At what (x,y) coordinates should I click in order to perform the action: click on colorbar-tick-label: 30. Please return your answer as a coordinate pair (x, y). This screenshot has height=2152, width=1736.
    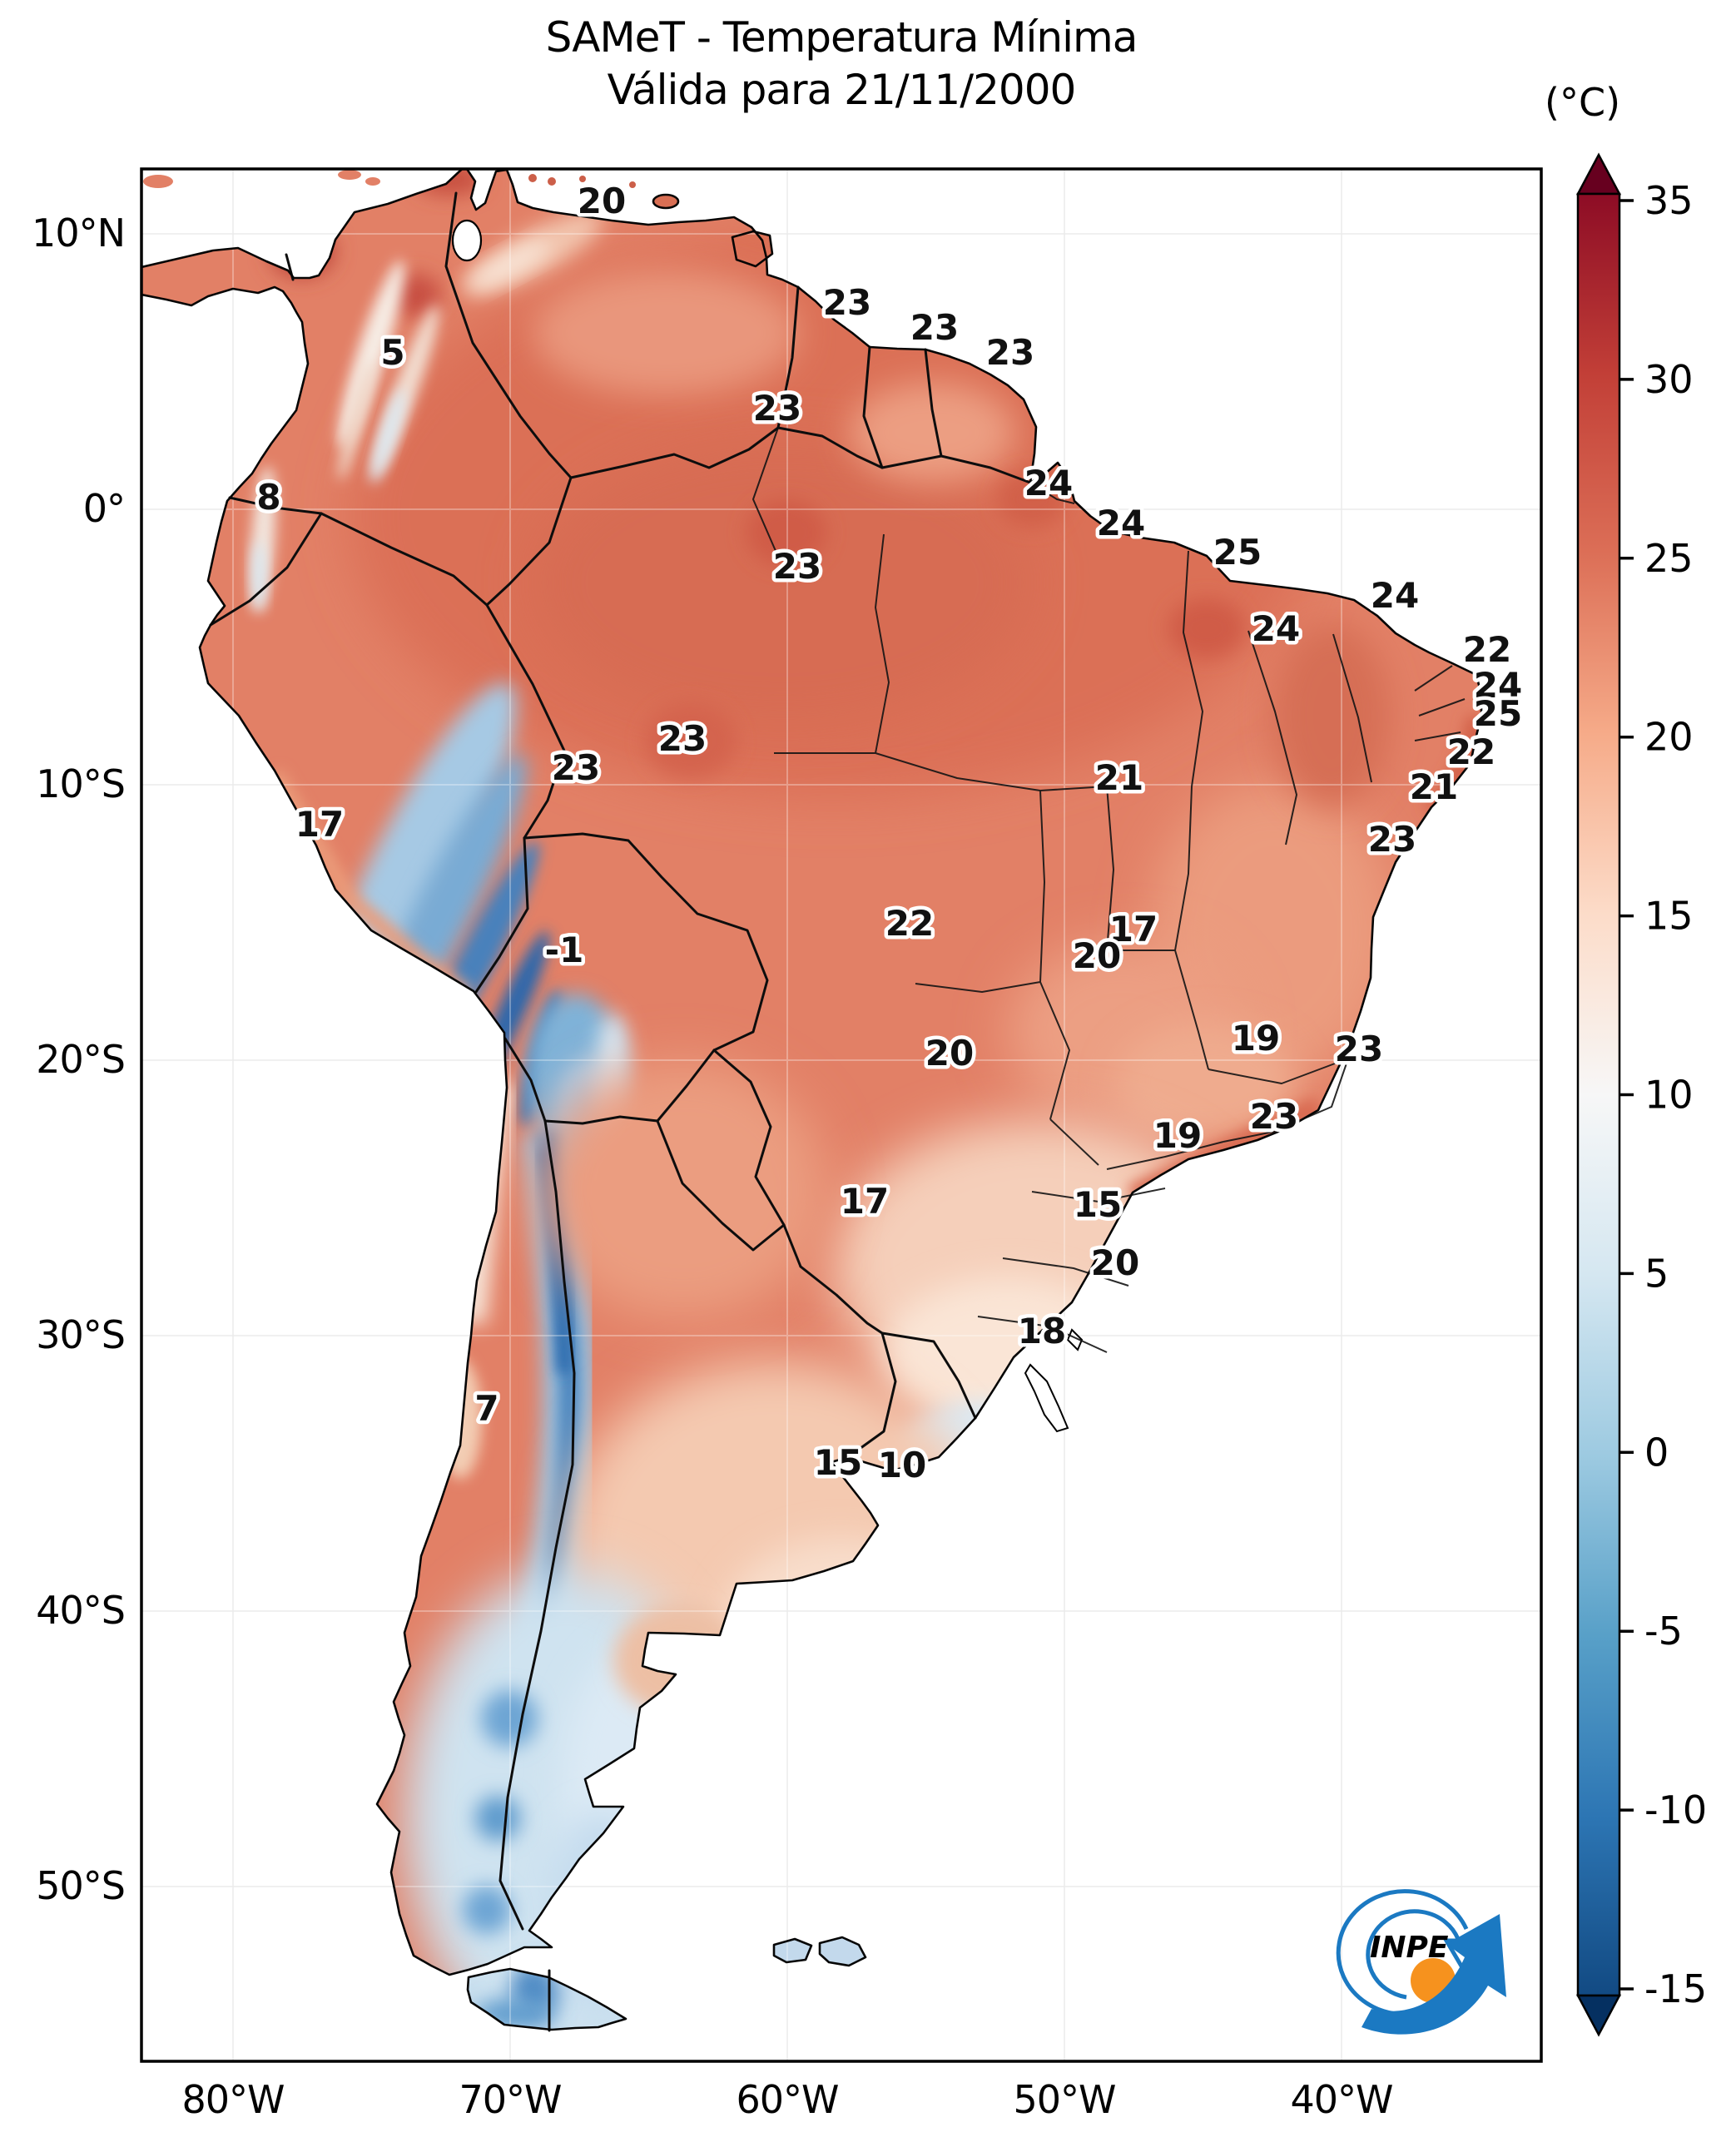
    Looking at the image, I should click on (1669, 379).